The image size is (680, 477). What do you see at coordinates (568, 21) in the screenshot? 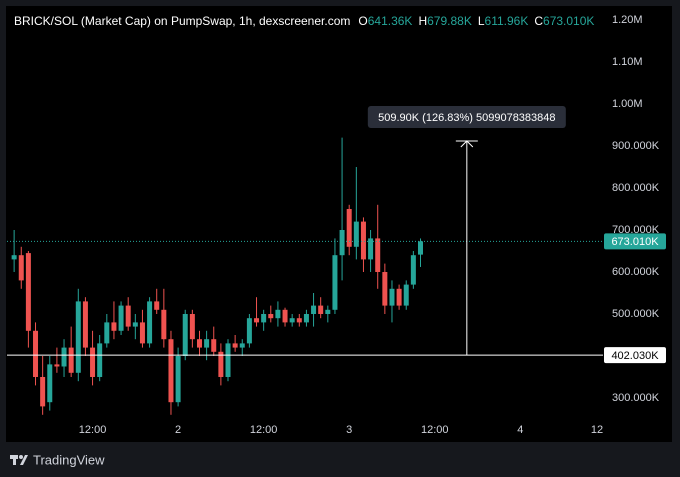
I see `ohlc-value: 673.010K` at bounding box center [568, 21].